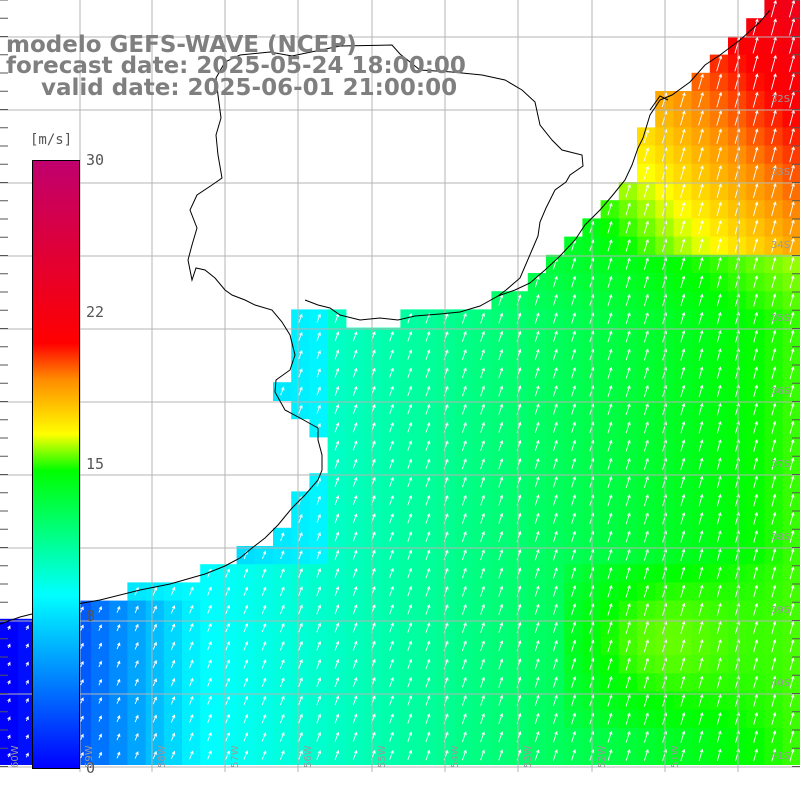 The height and width of the screenshot is (800, 800). I want to click on latitude-label: 32S, so click(781, 99).